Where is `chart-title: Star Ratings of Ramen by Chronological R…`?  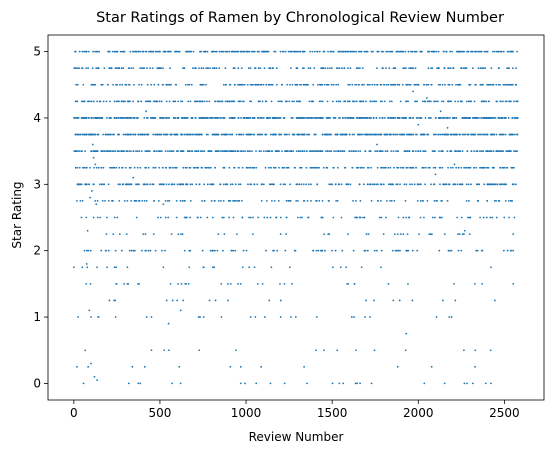
chart-title: Star Ratings of Ramen by Chronological R… is located at coordinates (300, 18).